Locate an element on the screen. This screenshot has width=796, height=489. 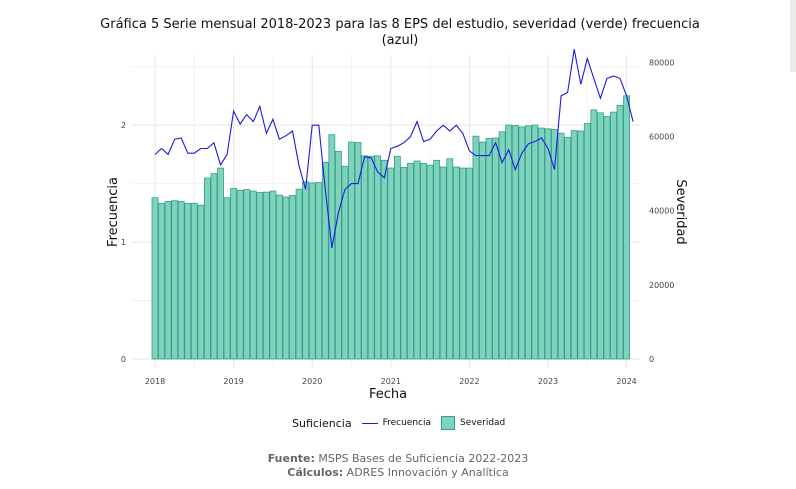
x-tick-label: 2019 is located at coordinates (233, 381).